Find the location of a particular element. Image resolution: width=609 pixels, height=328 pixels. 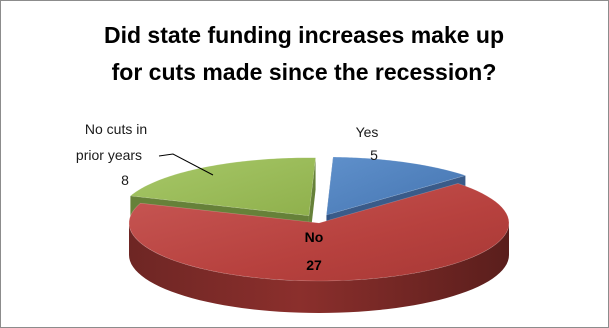

slice-label-yes-value: 5 is located at coordinates (374, 155).